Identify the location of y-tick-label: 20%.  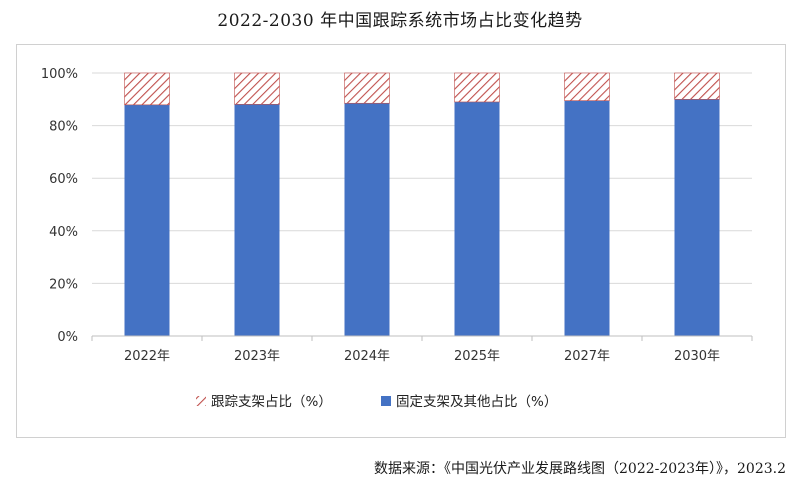
(63, 284).